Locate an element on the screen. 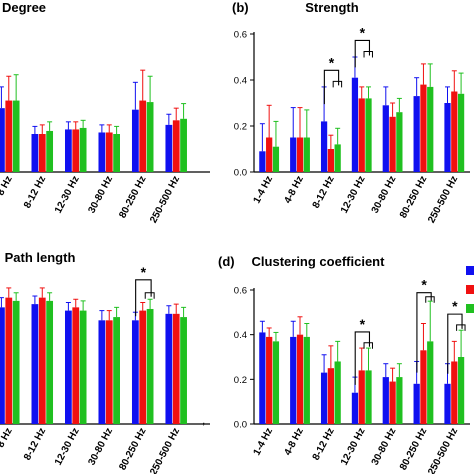 The image size is (474, 474). legend-swatch-red is located at coordinates (470, 289).